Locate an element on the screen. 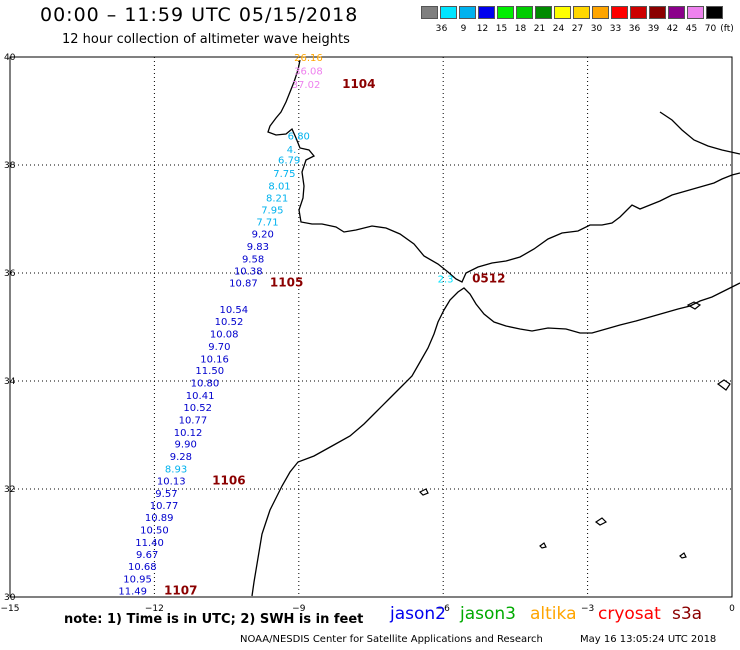  swh-value: 10.80 is located at coordinates (205, 384).